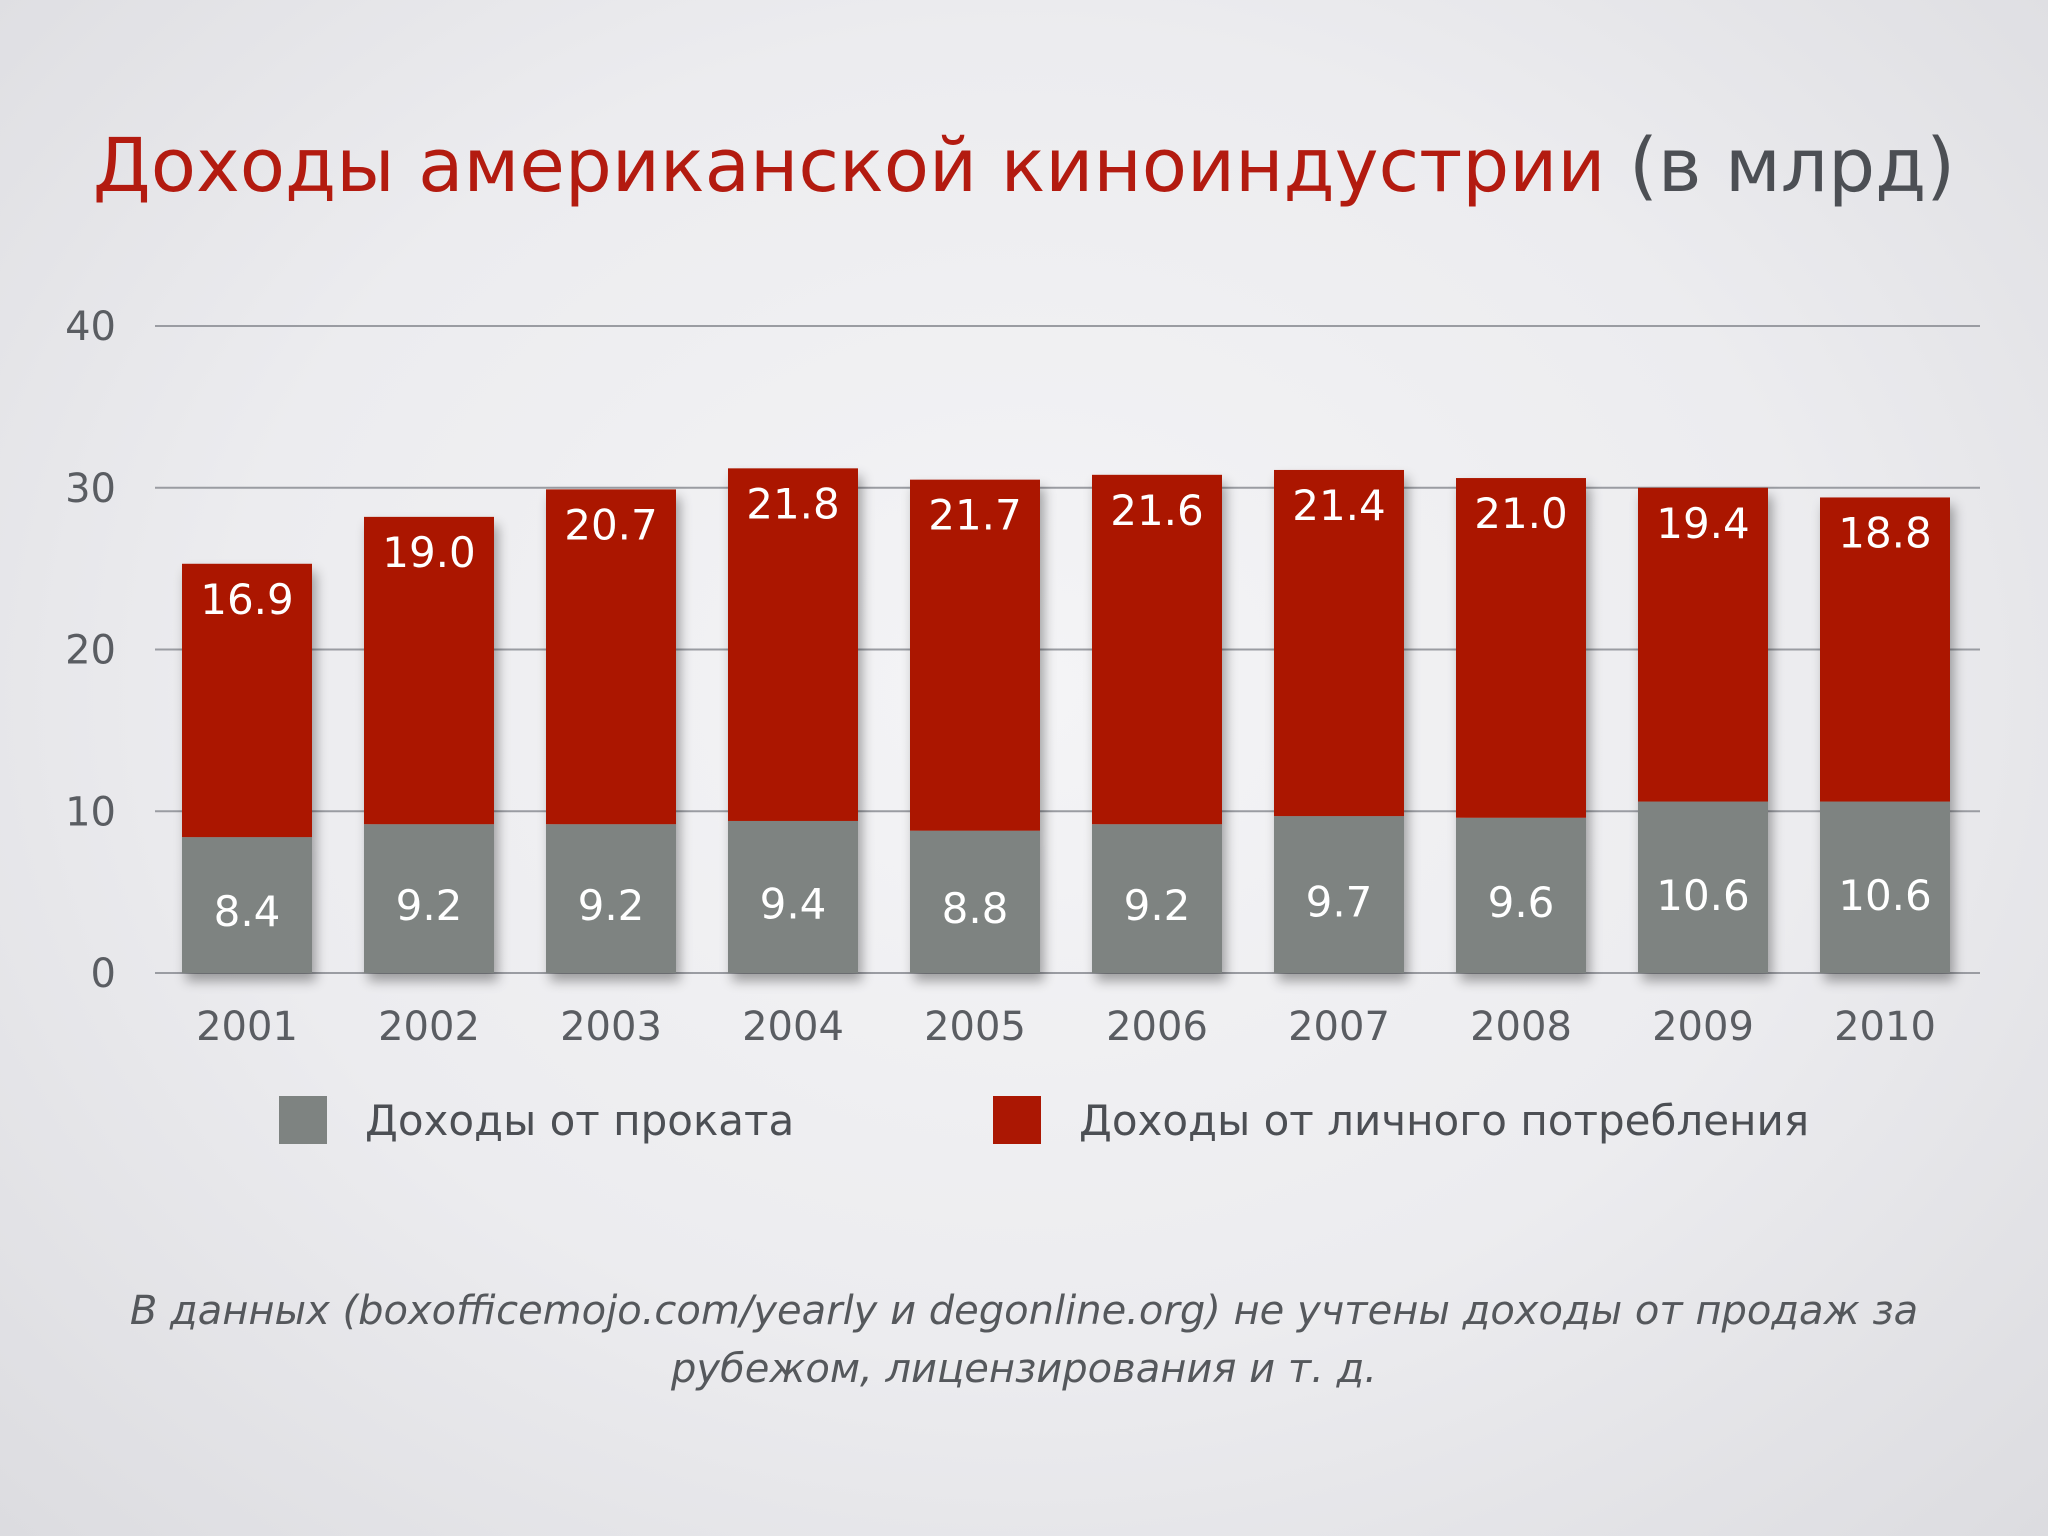 The width and height of the screenshot is (2048, 1536). I want to click on data-label-consumer-2002: 19.0, so click(429, 552).